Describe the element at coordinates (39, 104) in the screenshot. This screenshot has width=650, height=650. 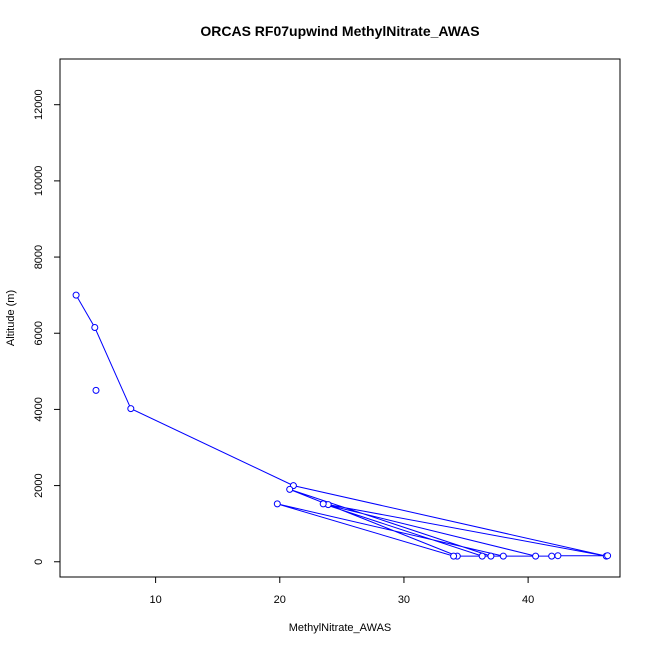
I see `y-tick-label: 12000` at that location.